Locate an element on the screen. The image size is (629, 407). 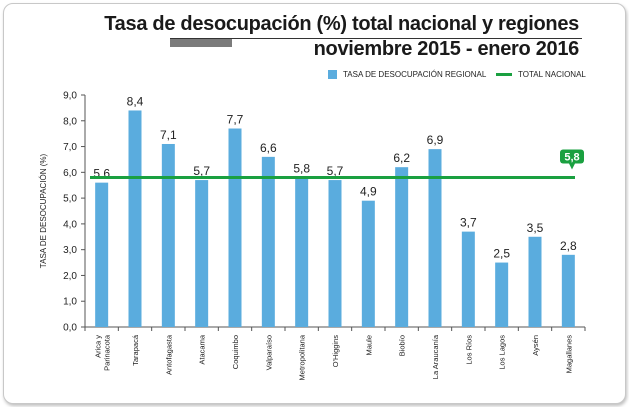
title-underline is located at coordinates (376, 38).